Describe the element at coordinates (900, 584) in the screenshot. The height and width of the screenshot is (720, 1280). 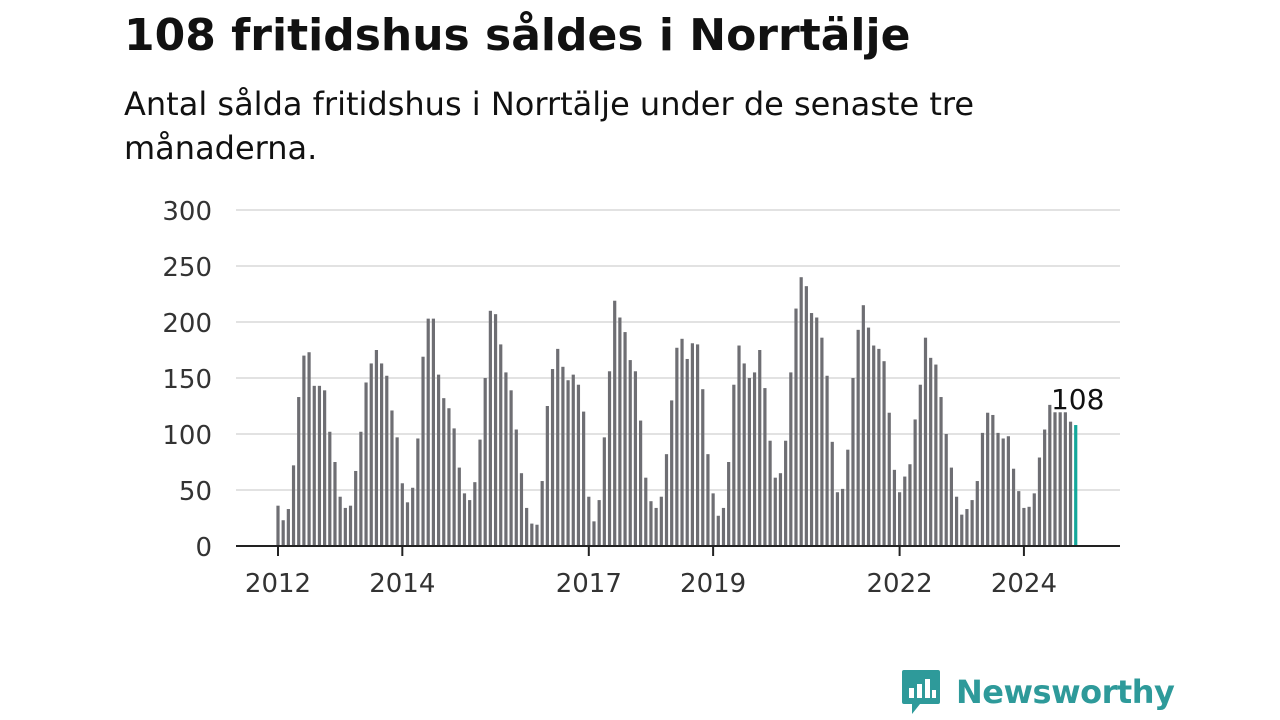
I see `x-tick-label: 2022` at that location.